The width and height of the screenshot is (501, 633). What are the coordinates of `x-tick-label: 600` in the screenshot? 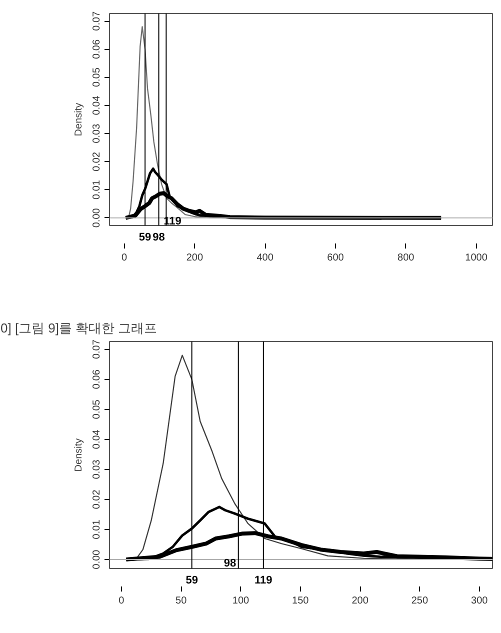 It's located at (335, 258).